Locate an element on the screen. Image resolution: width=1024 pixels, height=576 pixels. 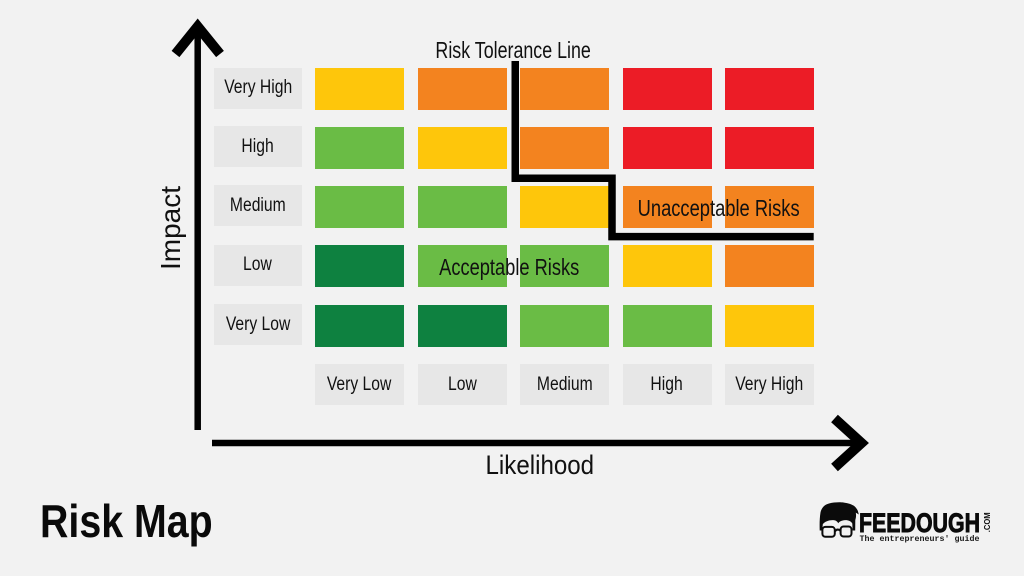
svg-text: FEEDOUGH is located at coordinates (919, 523).